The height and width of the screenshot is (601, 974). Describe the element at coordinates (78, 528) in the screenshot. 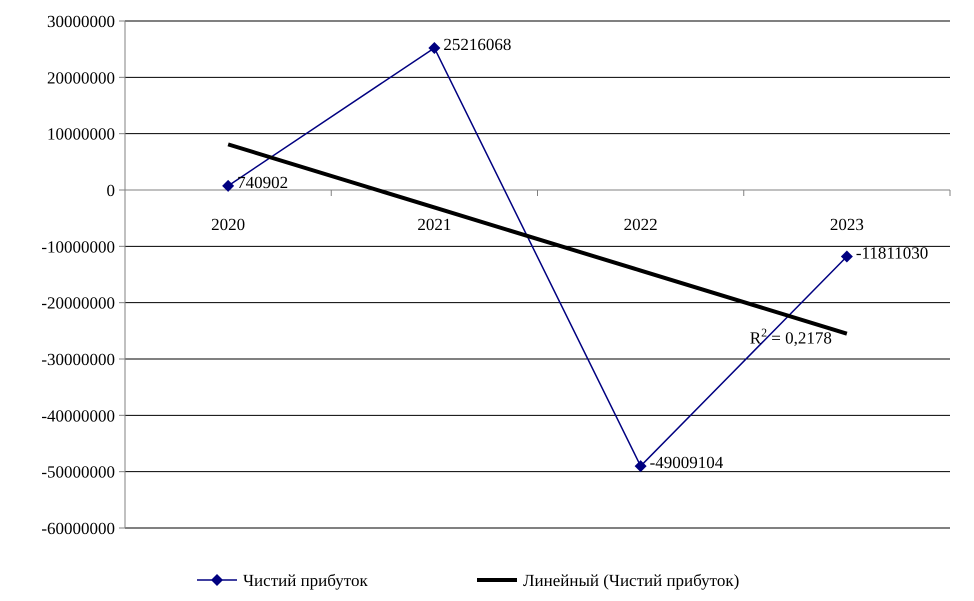

I see `y-tick-label: -60000000` at that location.